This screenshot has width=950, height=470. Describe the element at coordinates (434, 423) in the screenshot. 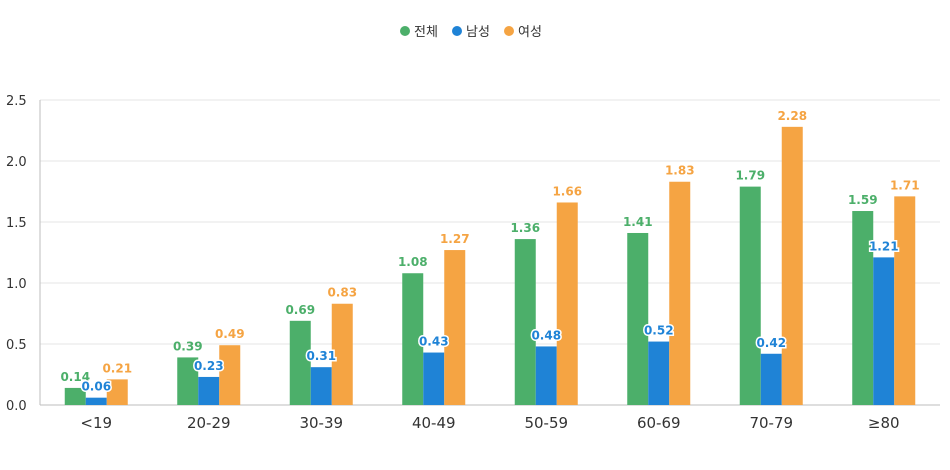

I see `x-tick-label: 40-49` at that location.